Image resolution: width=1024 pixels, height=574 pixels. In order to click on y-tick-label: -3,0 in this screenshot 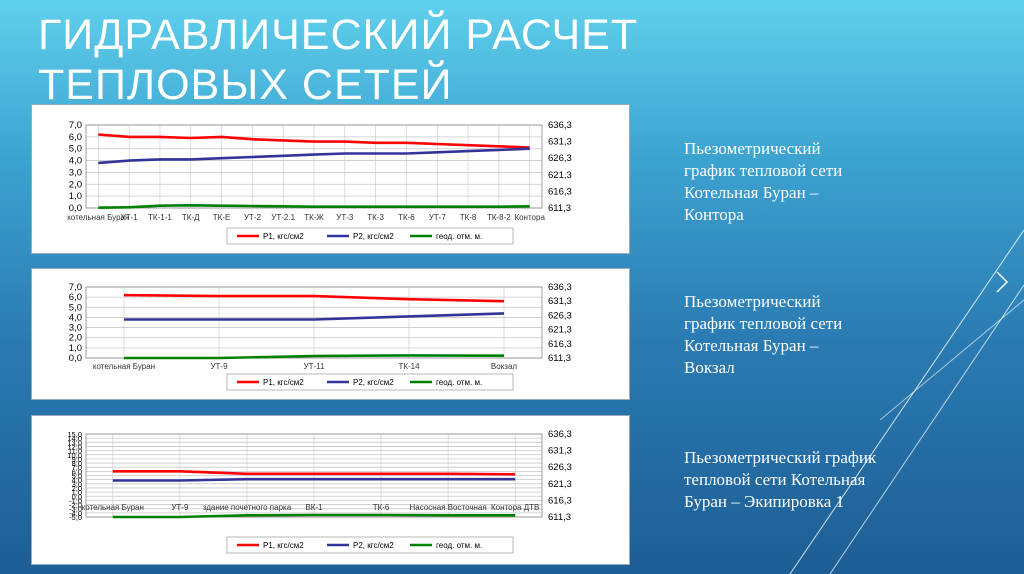, I will do `click(75, 509)`.